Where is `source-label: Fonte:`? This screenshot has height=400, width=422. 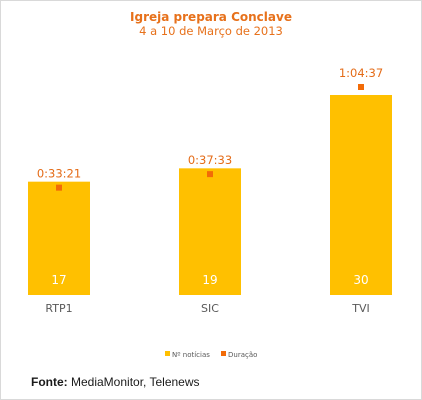
source-label: Fonte: is located at coordinates (49, 382).